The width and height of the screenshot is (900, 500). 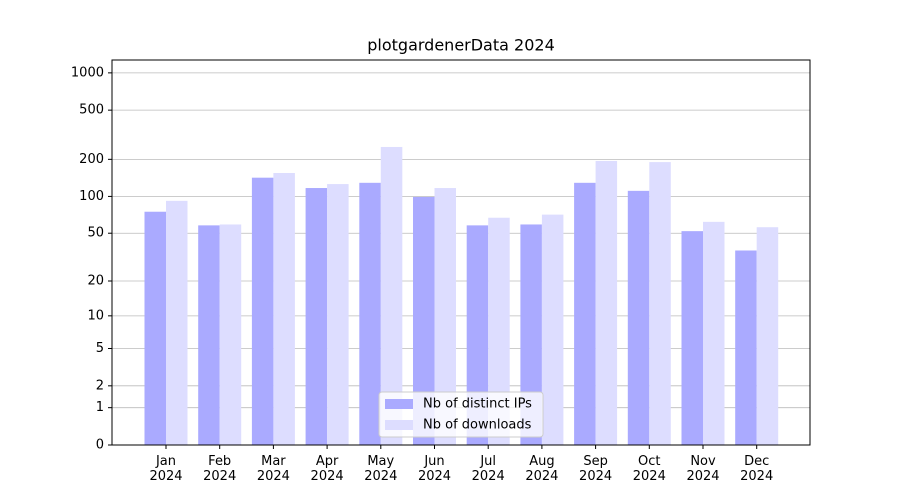 What do you see at coordinates (595, 469) in the screenshot?
I see `x-tick-label: Sep 2024` at bounding box center [595, 469].